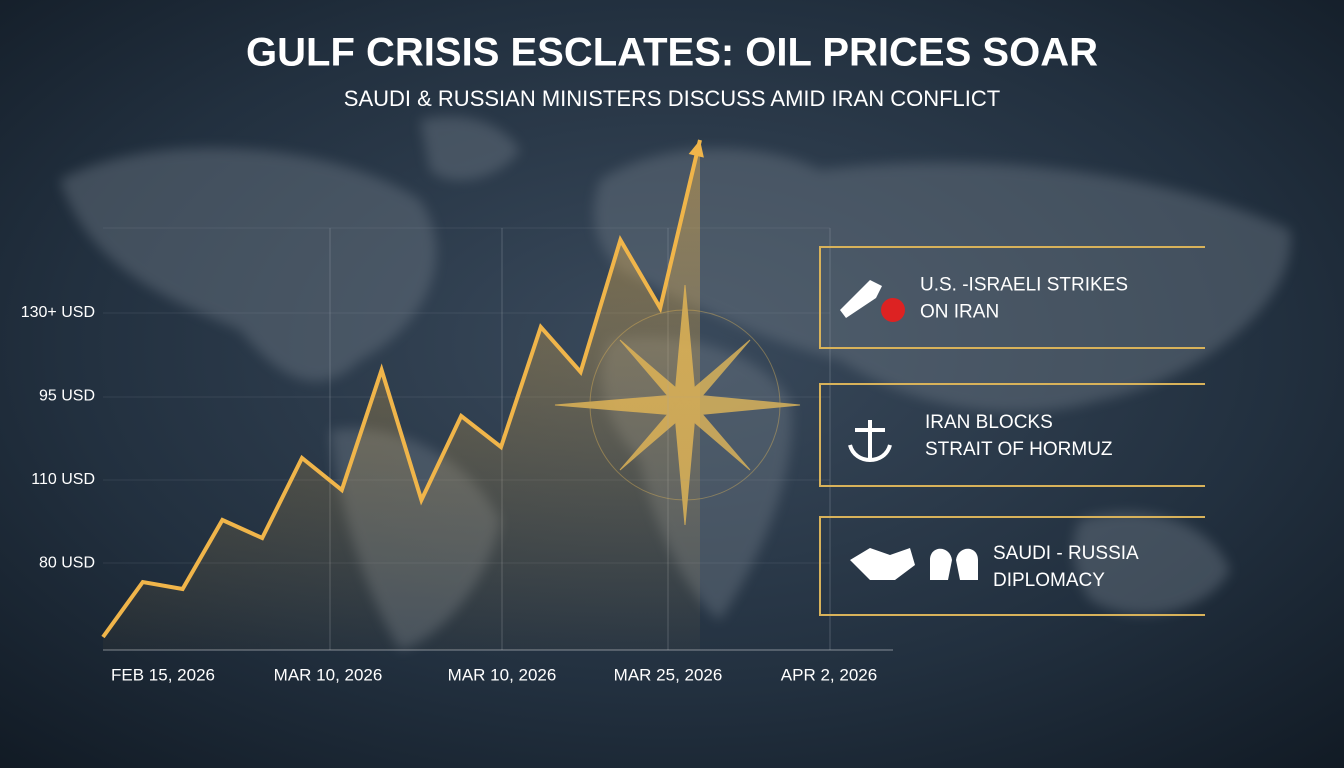  I want to click on panel-icons, so click(909, 430).